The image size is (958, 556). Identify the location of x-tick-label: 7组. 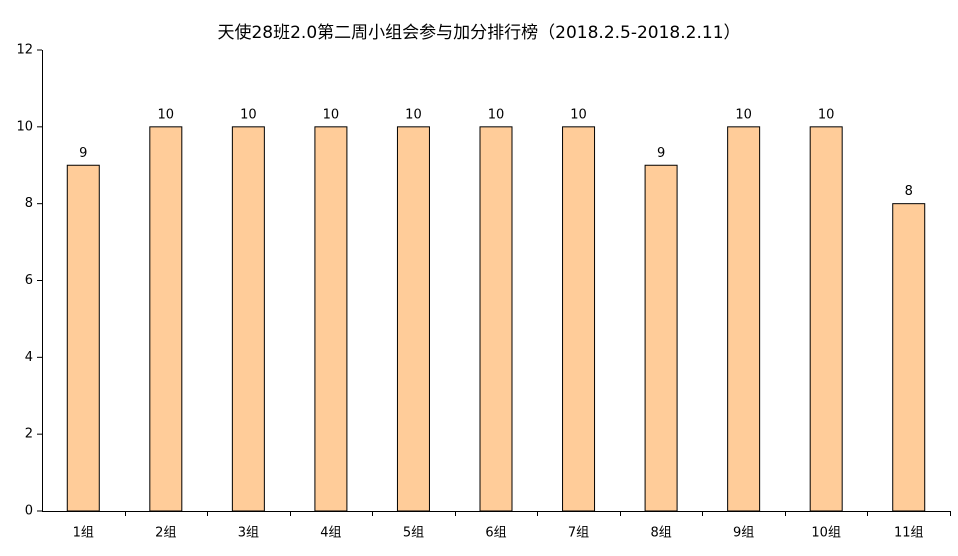
(578, 533).